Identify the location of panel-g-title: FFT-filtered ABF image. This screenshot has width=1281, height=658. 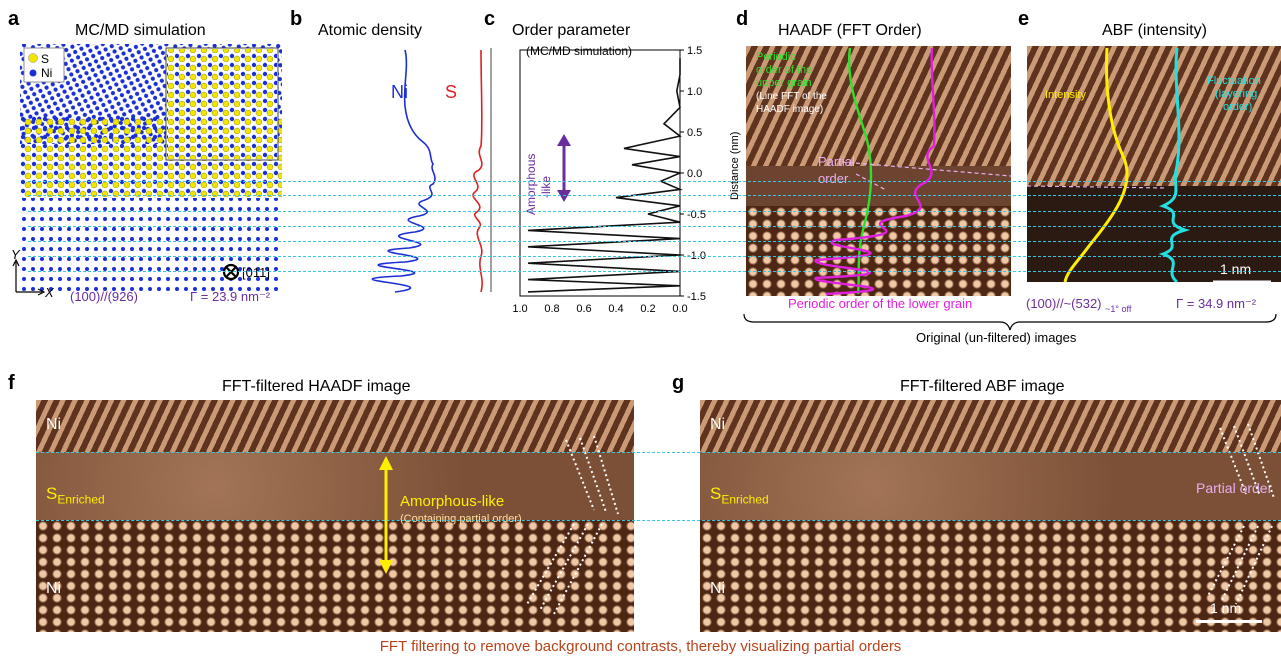
(982, 386).